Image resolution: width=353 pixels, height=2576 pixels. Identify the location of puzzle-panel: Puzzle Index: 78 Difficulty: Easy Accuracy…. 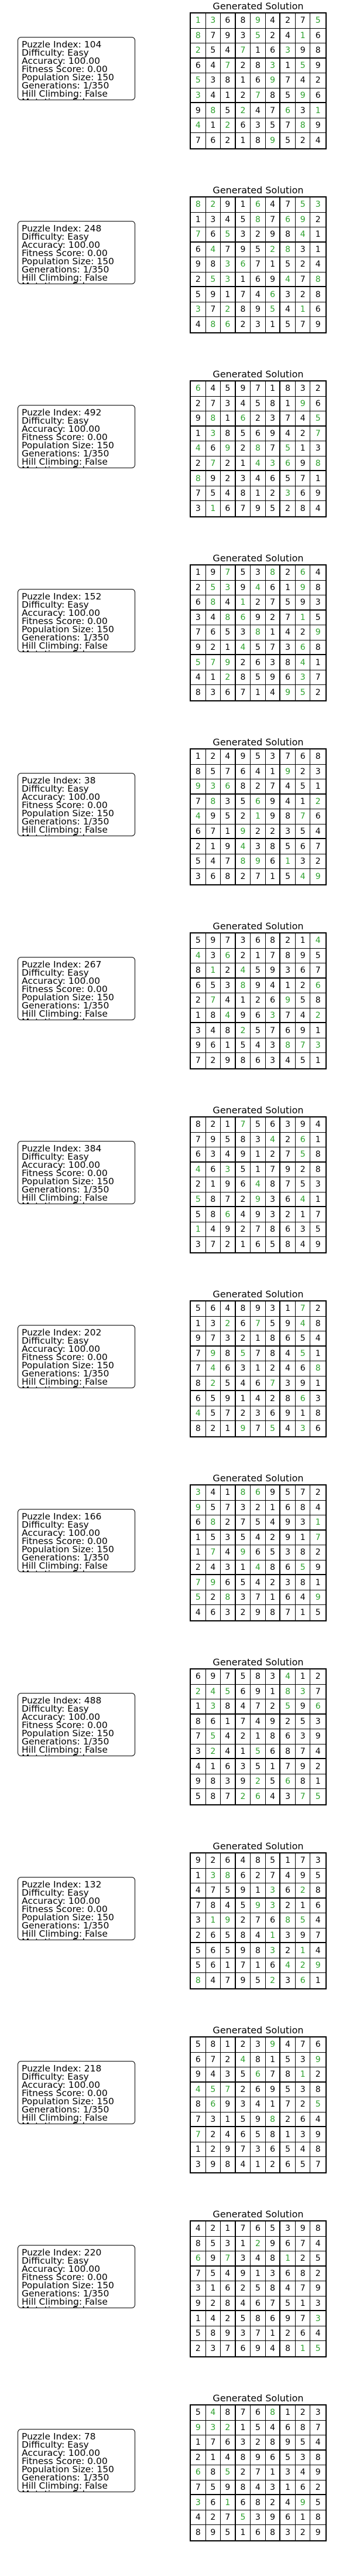
(176, 2484).